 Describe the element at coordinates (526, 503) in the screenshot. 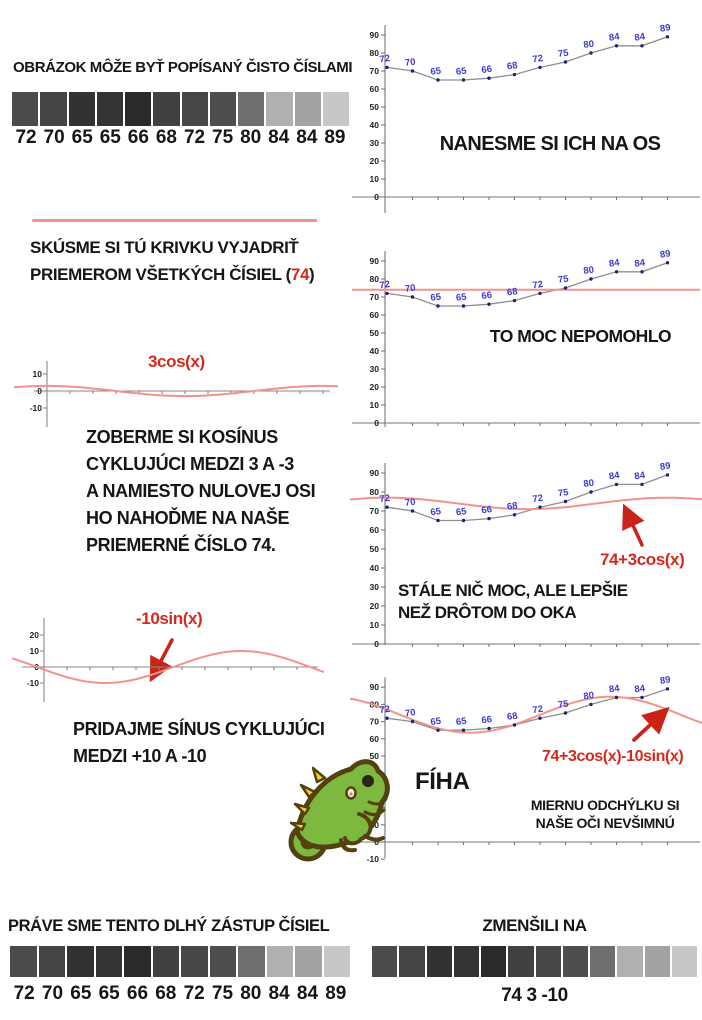

I see `approx-overlay-curve` at that location.